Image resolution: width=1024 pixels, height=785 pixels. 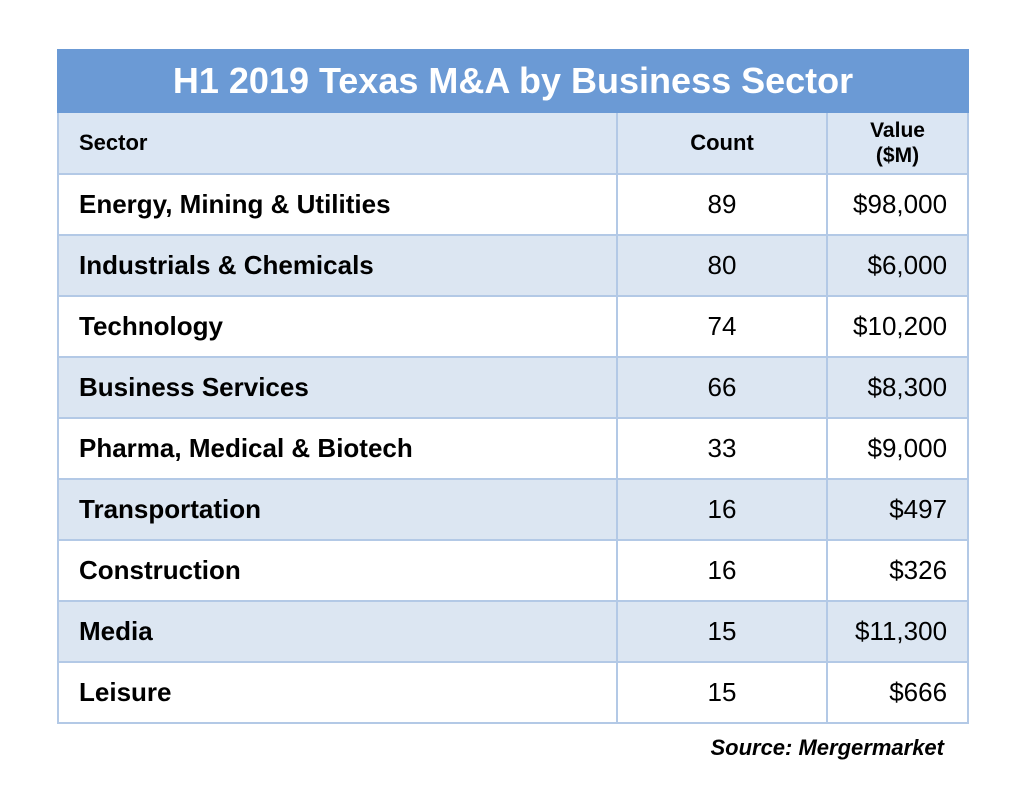 I want to click on table-row: Energy, Mining & Utilities 89 $98,000, so click(x=513, y=204).